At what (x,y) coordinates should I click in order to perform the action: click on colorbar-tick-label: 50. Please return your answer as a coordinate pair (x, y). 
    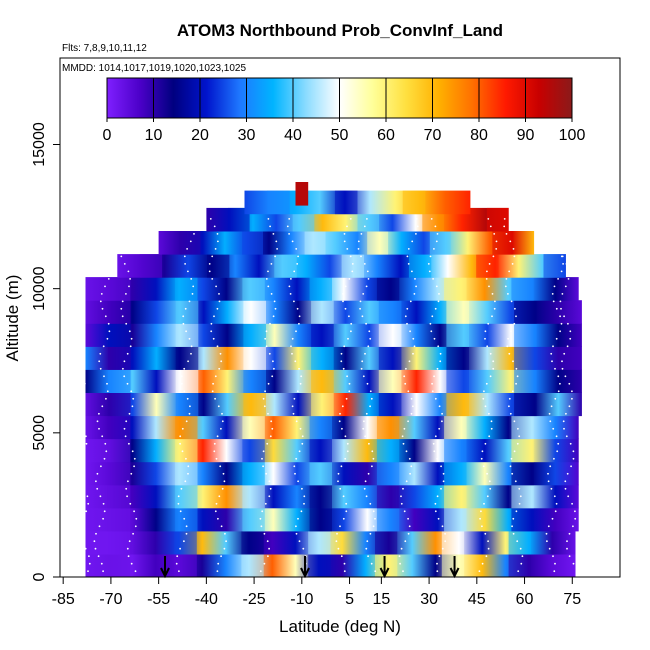
    Looking at the image, I should click on (340, 135).